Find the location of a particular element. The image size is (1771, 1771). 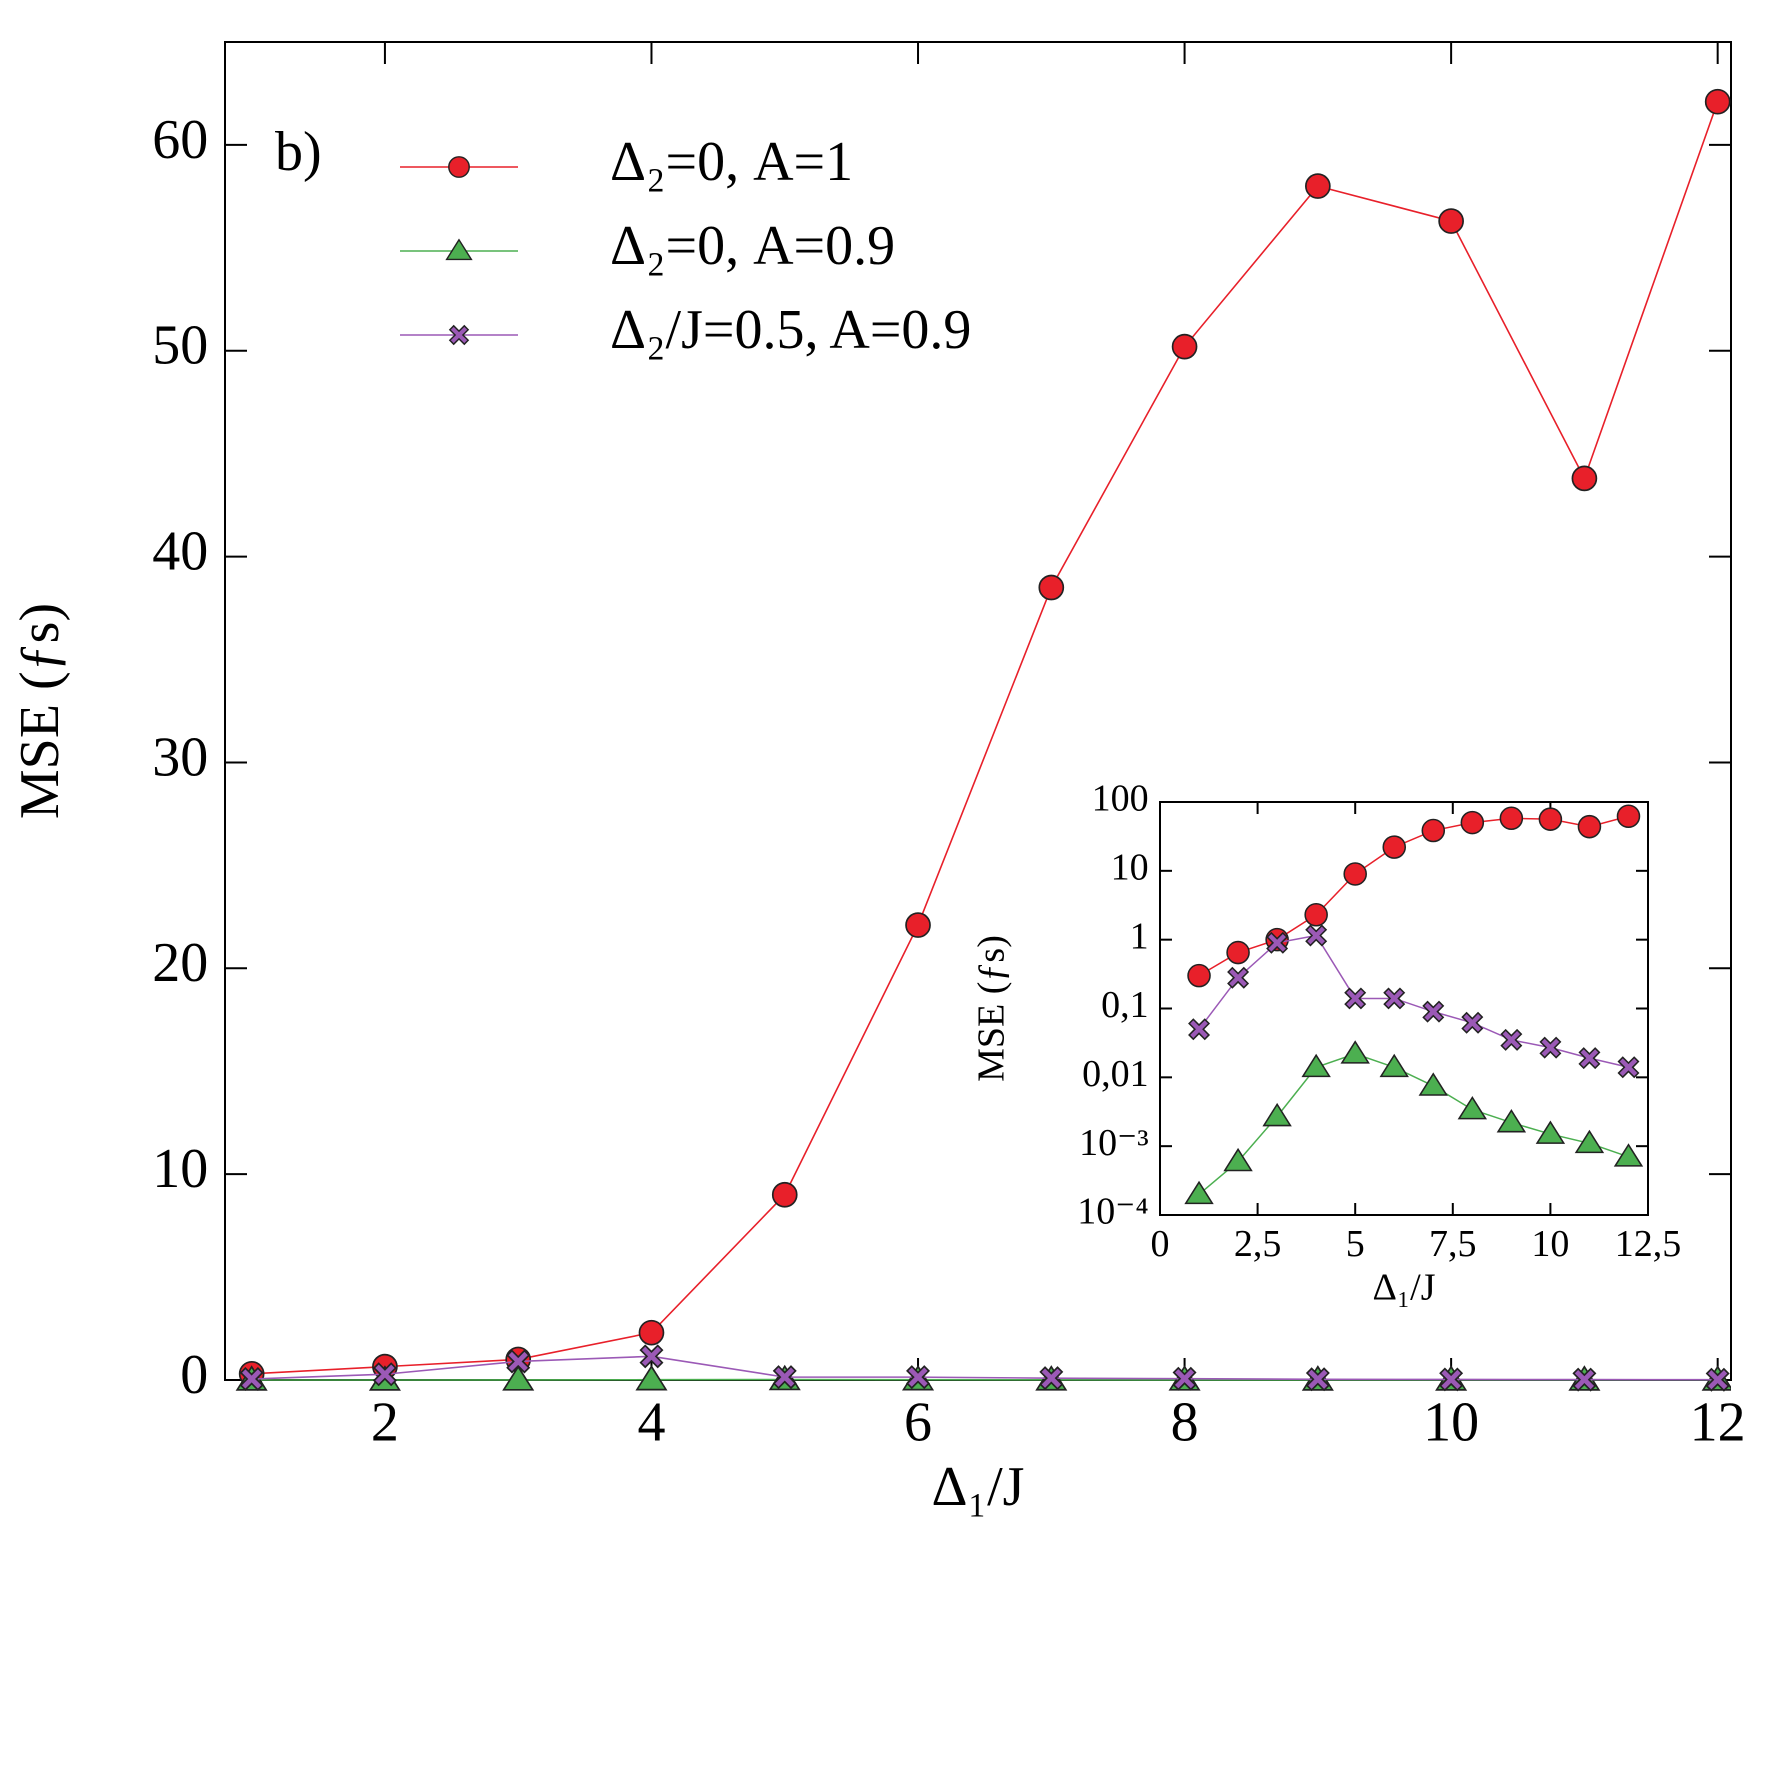

x-tick-label: 4 is located at coordinates (651, 1422).